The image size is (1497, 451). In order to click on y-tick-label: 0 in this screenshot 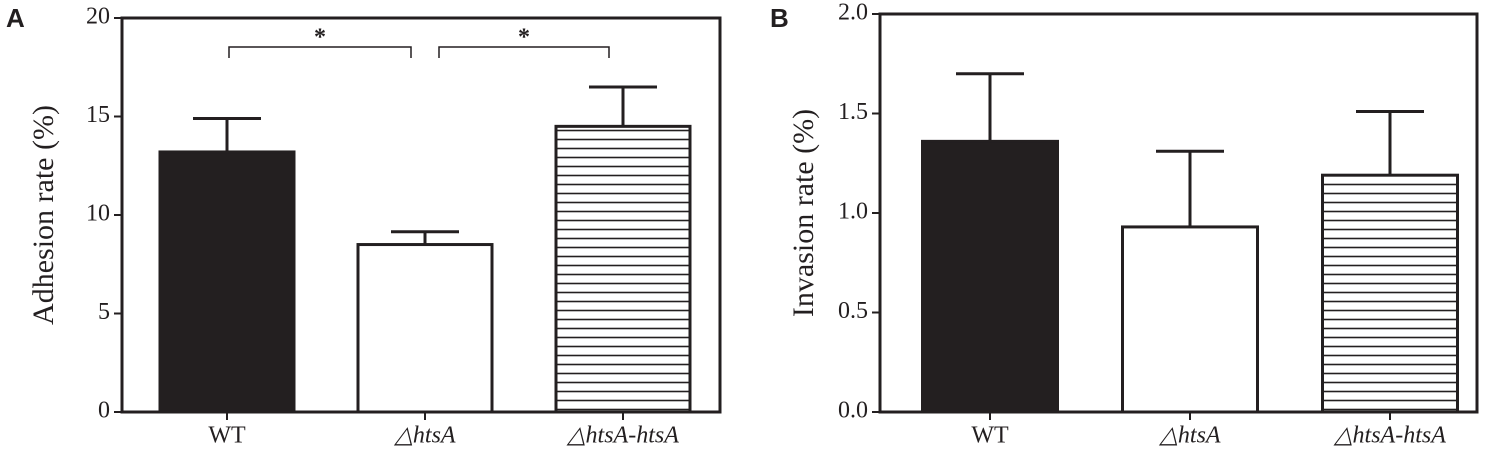, I will do `click(104, 411)`.